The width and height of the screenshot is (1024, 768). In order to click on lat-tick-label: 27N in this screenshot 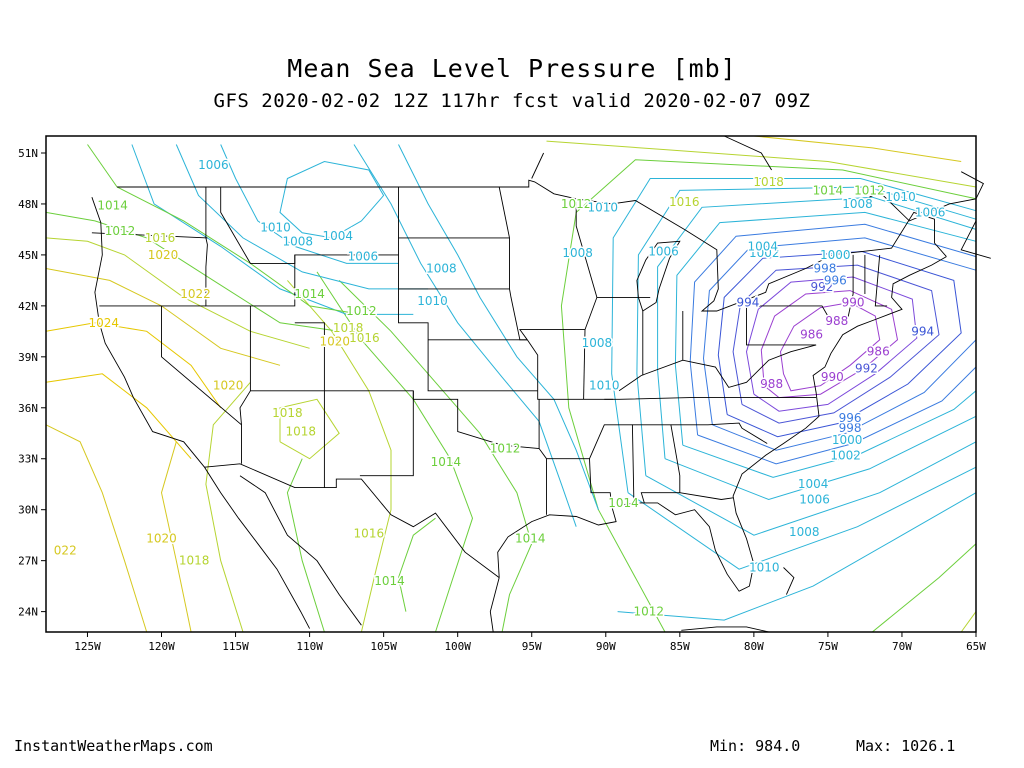, I will do `click(28, 561)`.